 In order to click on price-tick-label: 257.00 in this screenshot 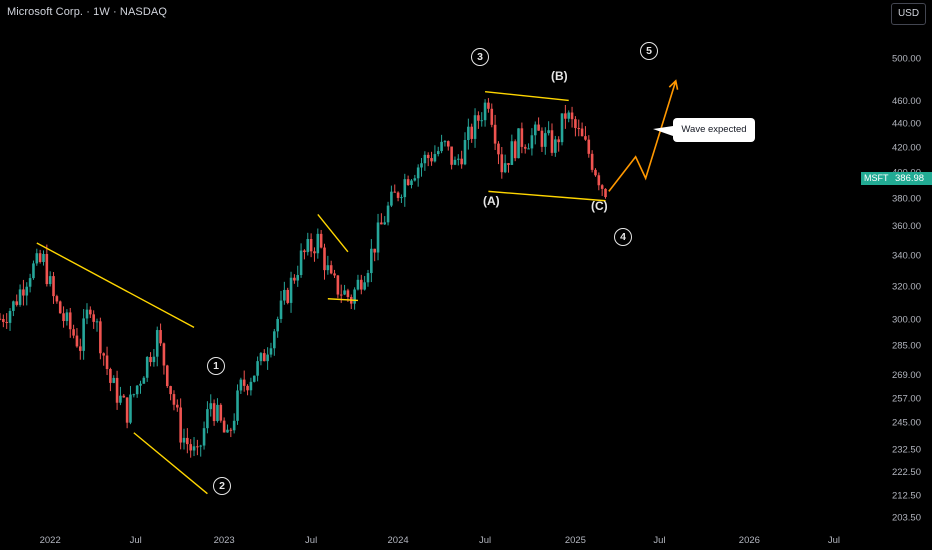, I will do `click(906, 398)`.